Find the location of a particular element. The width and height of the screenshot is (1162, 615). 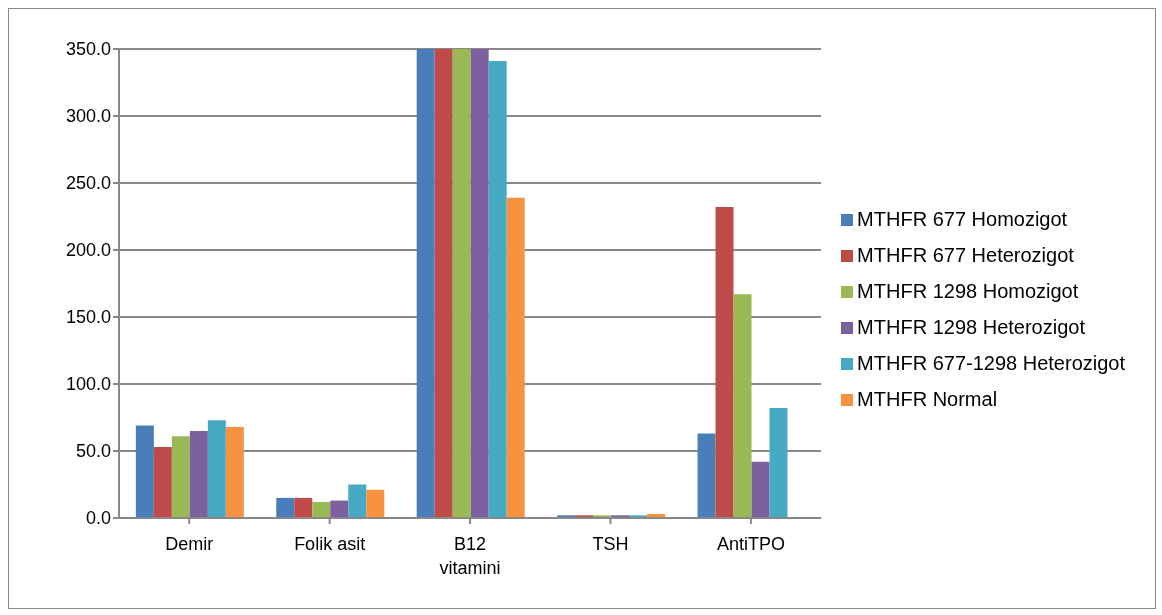

y-tick-label: 300.0 is located at coordinates (88, 116).